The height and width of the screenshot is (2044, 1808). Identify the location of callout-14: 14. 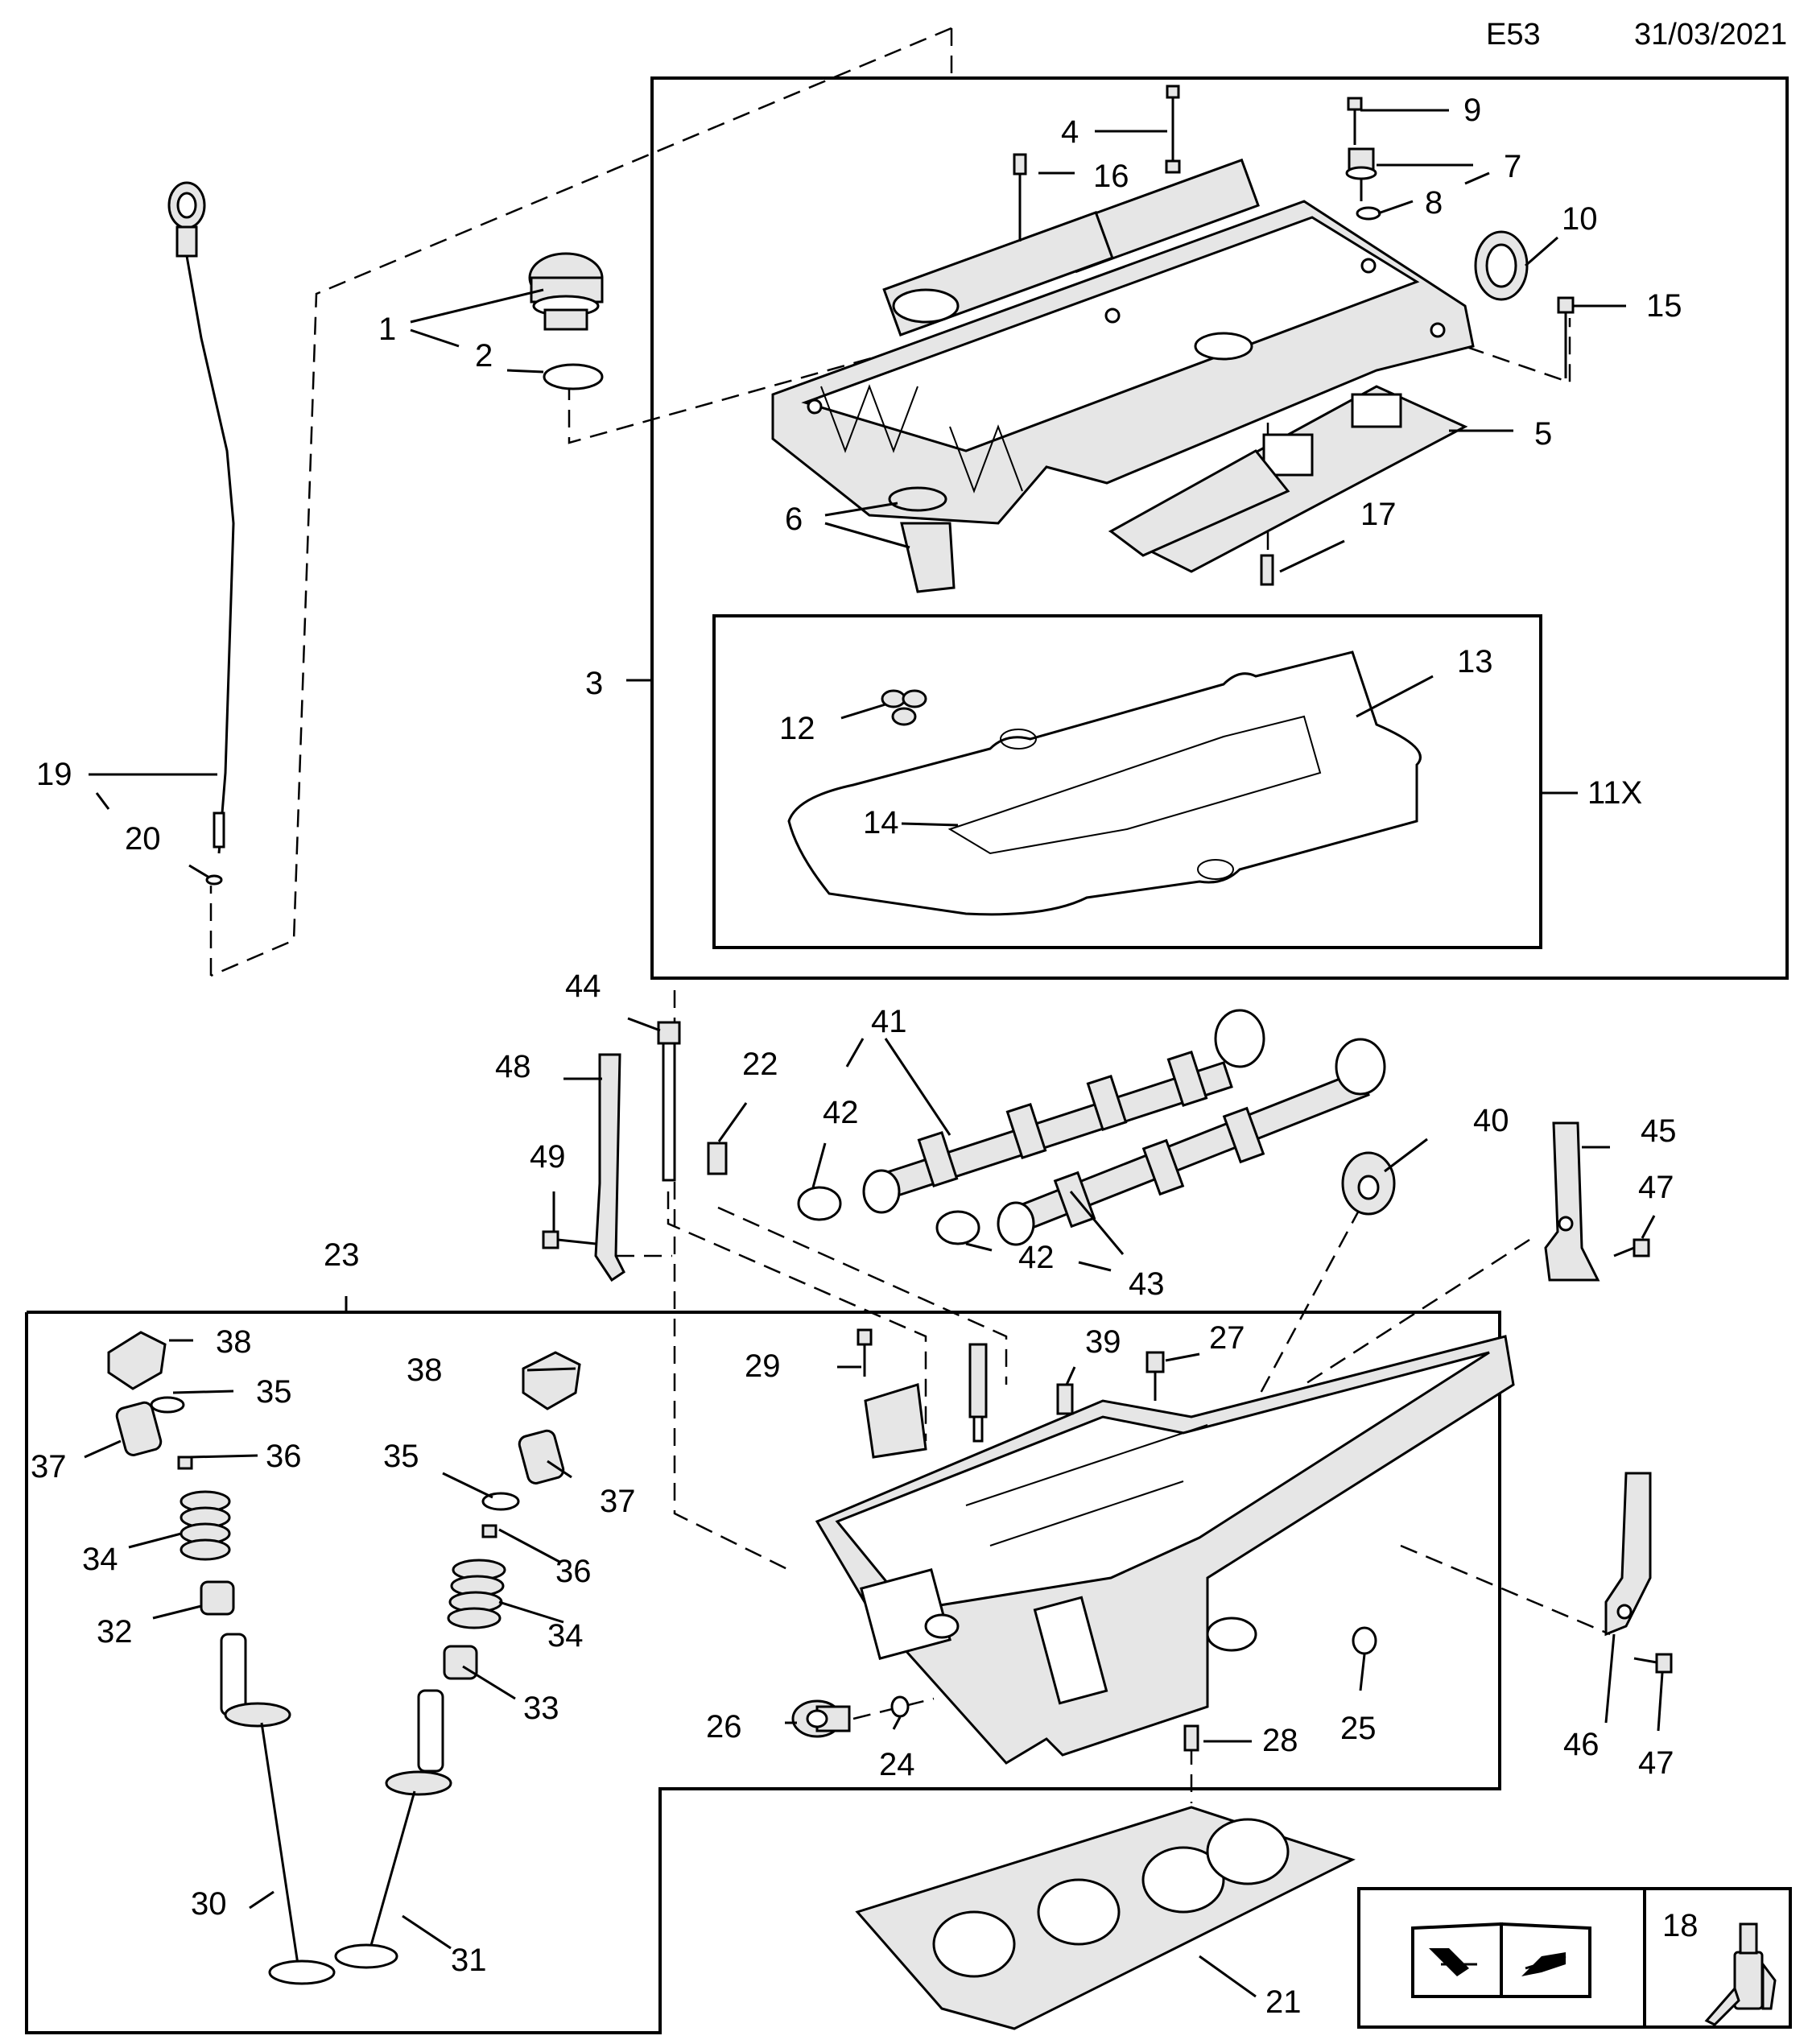
(881, 822).